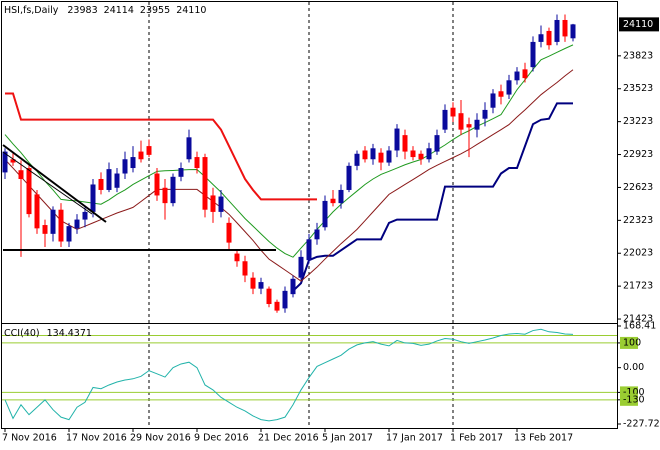 The image size is (660, 450). What do you see at coordinates (47, 183) in the screenshot?
I see `trend-line` at bounding box center [47, 183].